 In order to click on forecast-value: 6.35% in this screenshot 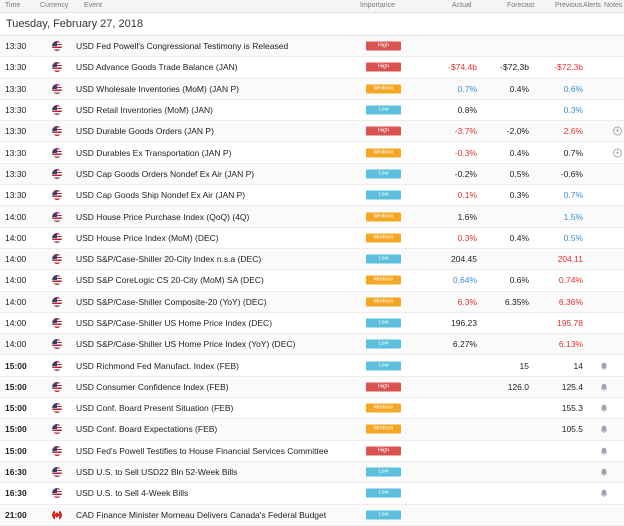, I will do `click(516, 301)`.